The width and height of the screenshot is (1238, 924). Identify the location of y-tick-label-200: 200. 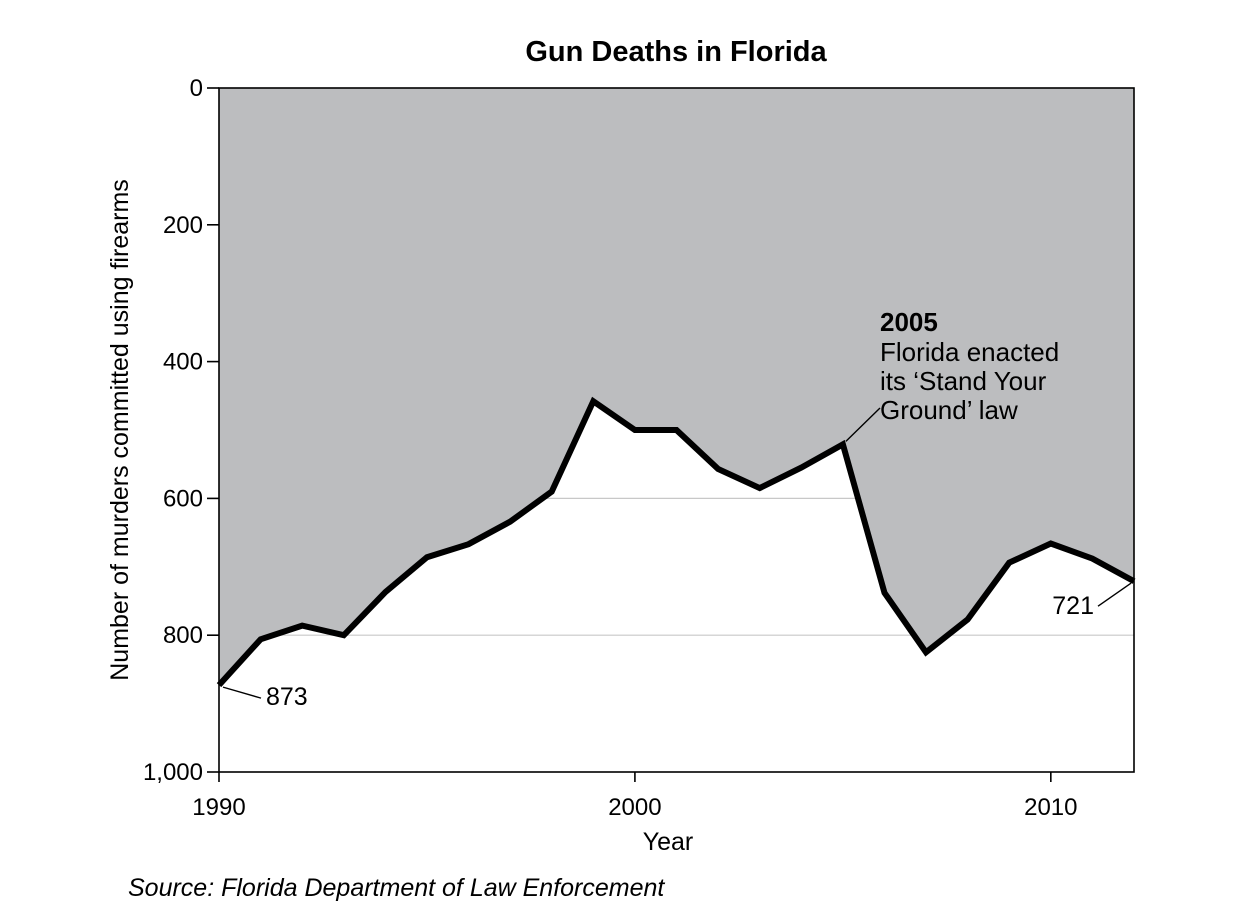
(183, 225).